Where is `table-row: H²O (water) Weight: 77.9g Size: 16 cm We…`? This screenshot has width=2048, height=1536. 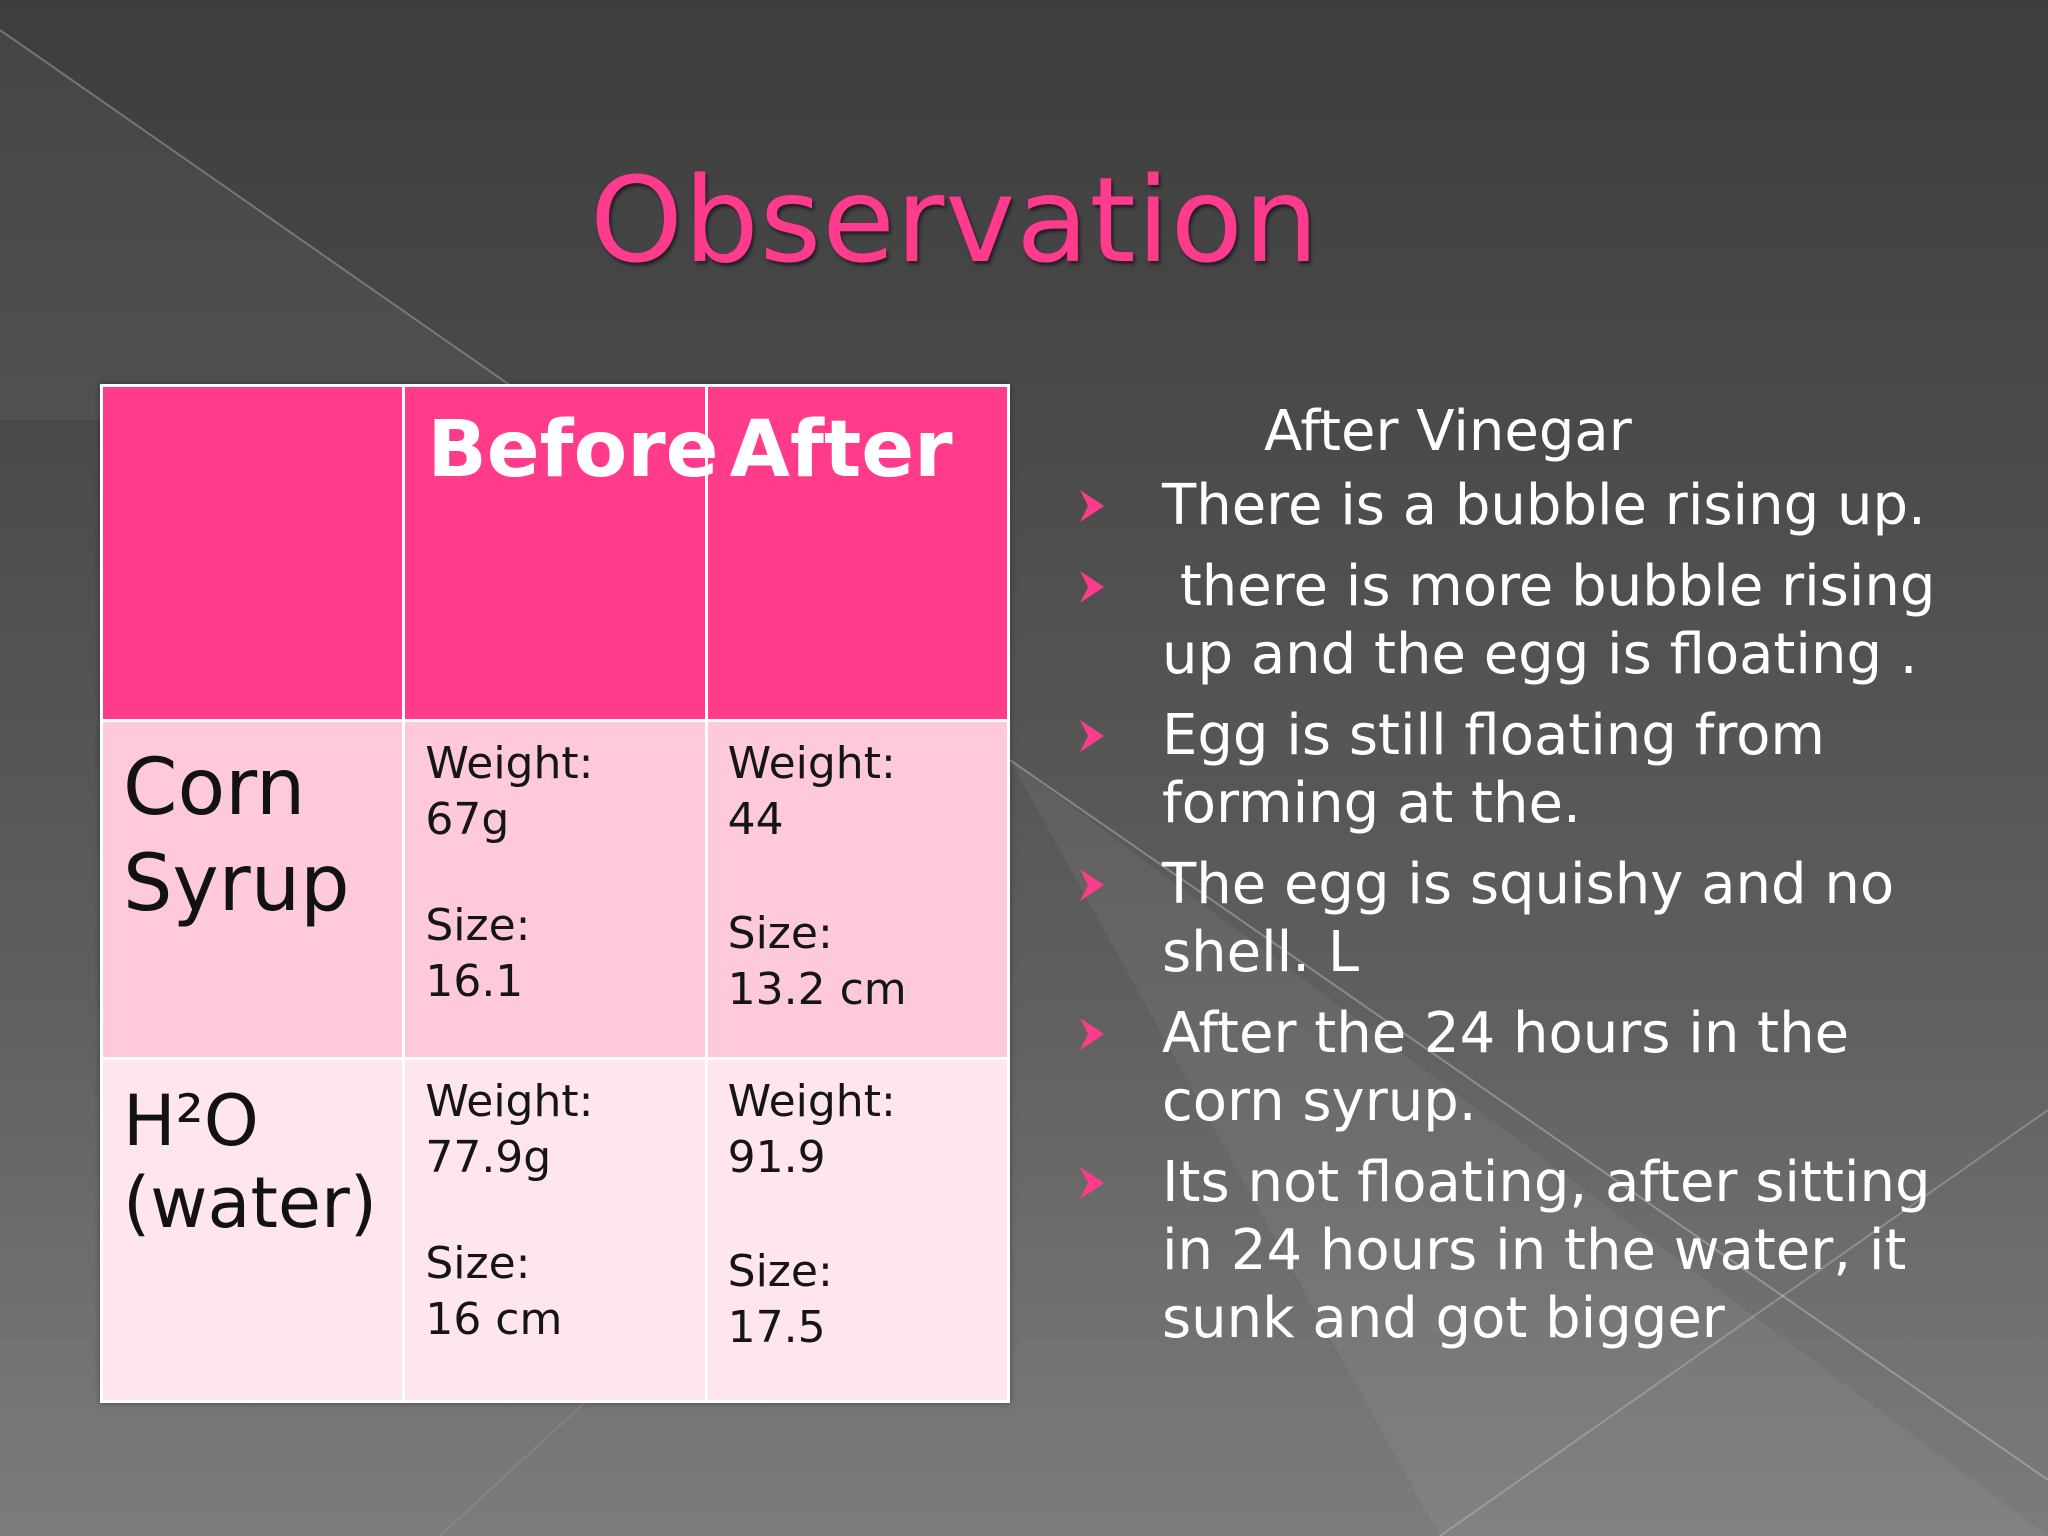 table-row: H²O (water) Weight: 77.9g Size: 16 cm We… is located at coordinates (555, 1230).